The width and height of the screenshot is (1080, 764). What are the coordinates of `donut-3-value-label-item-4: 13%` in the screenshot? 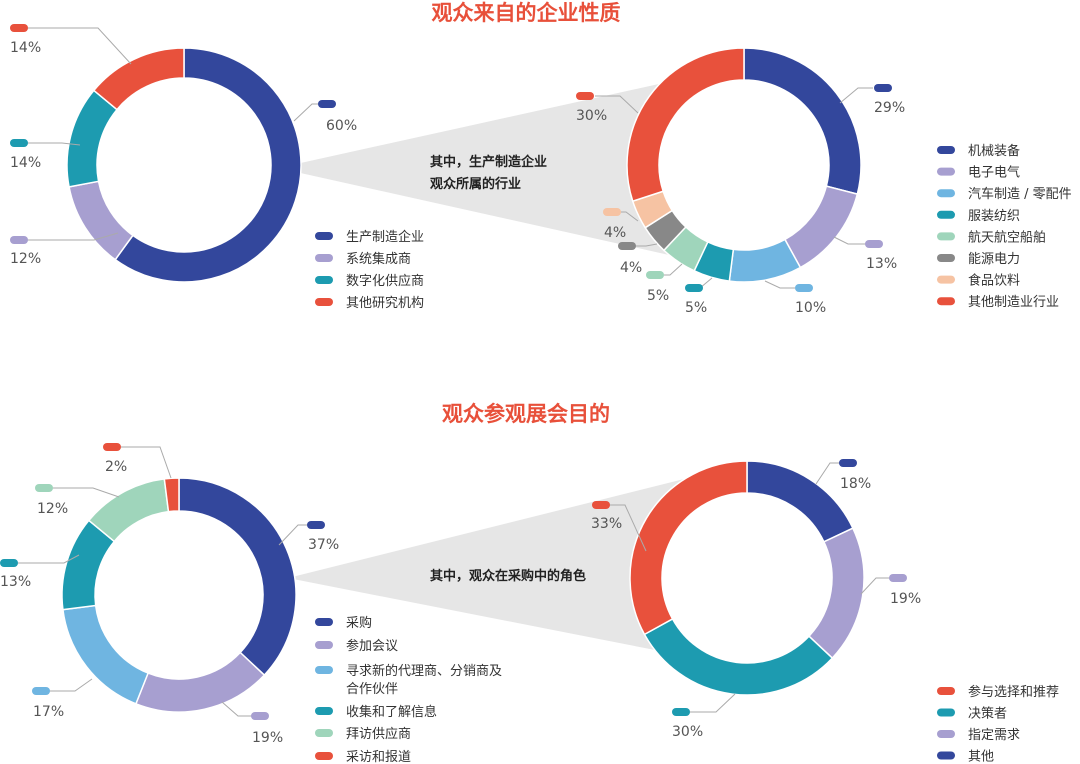 It's located at (15, 582).